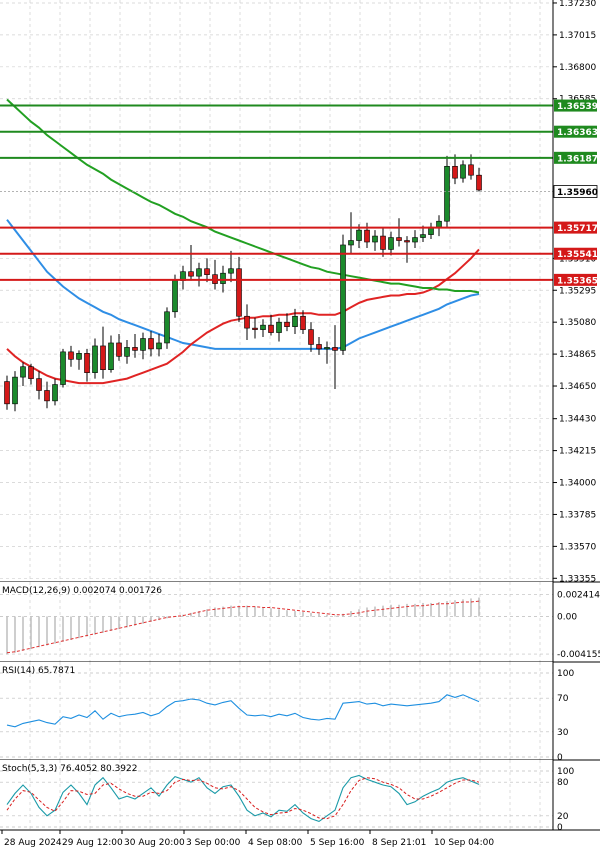 This screenshot has height=855, width=600. I want to click on sub-tick-label: 80, so click(563, 783).